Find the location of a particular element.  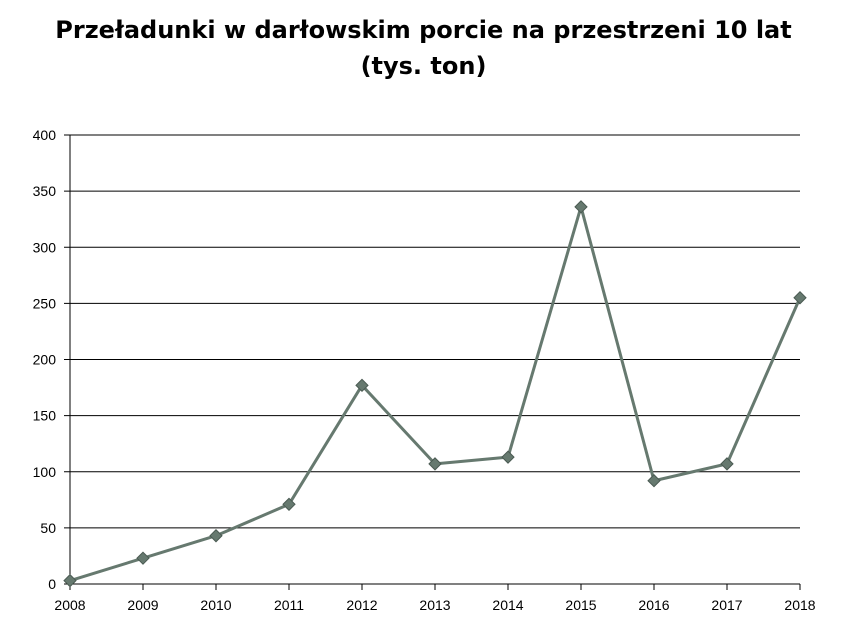

y-tick-label: 300 is located at coordinates (45, 247).